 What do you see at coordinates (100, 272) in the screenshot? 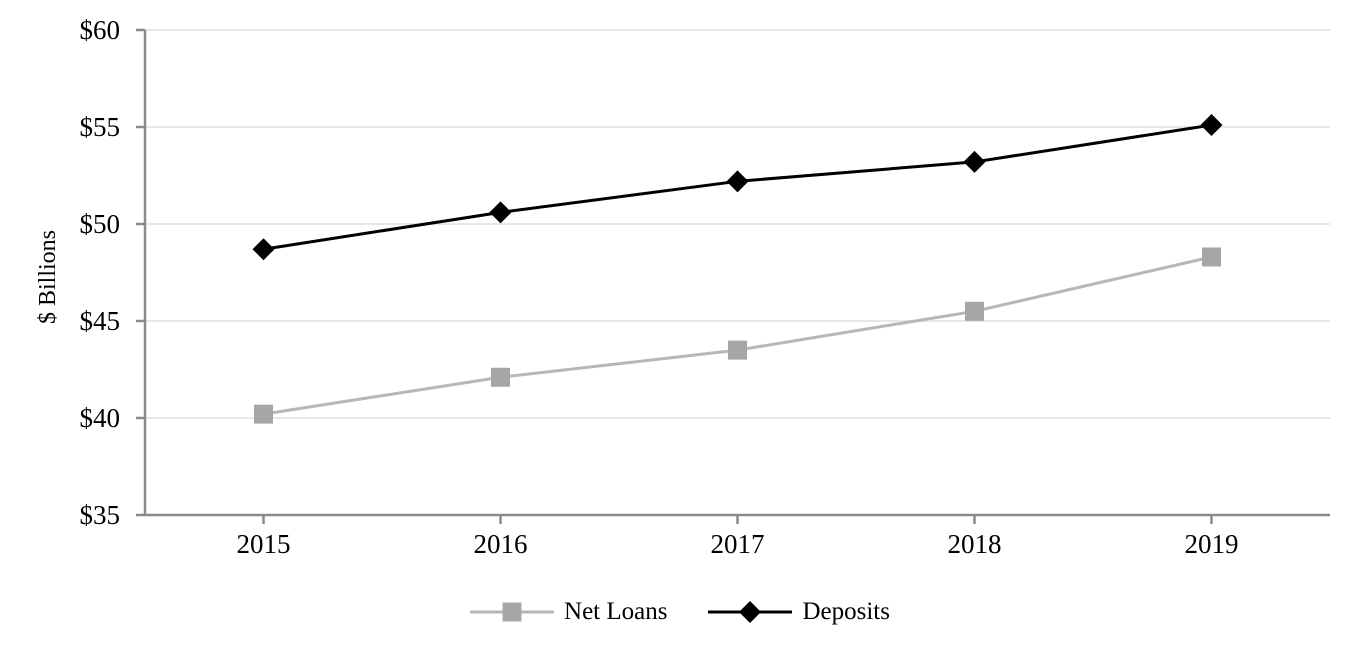
I see `y-tick-labels: $35 $40 $45 $50 $55 $60` at bounding box center [100, 272].